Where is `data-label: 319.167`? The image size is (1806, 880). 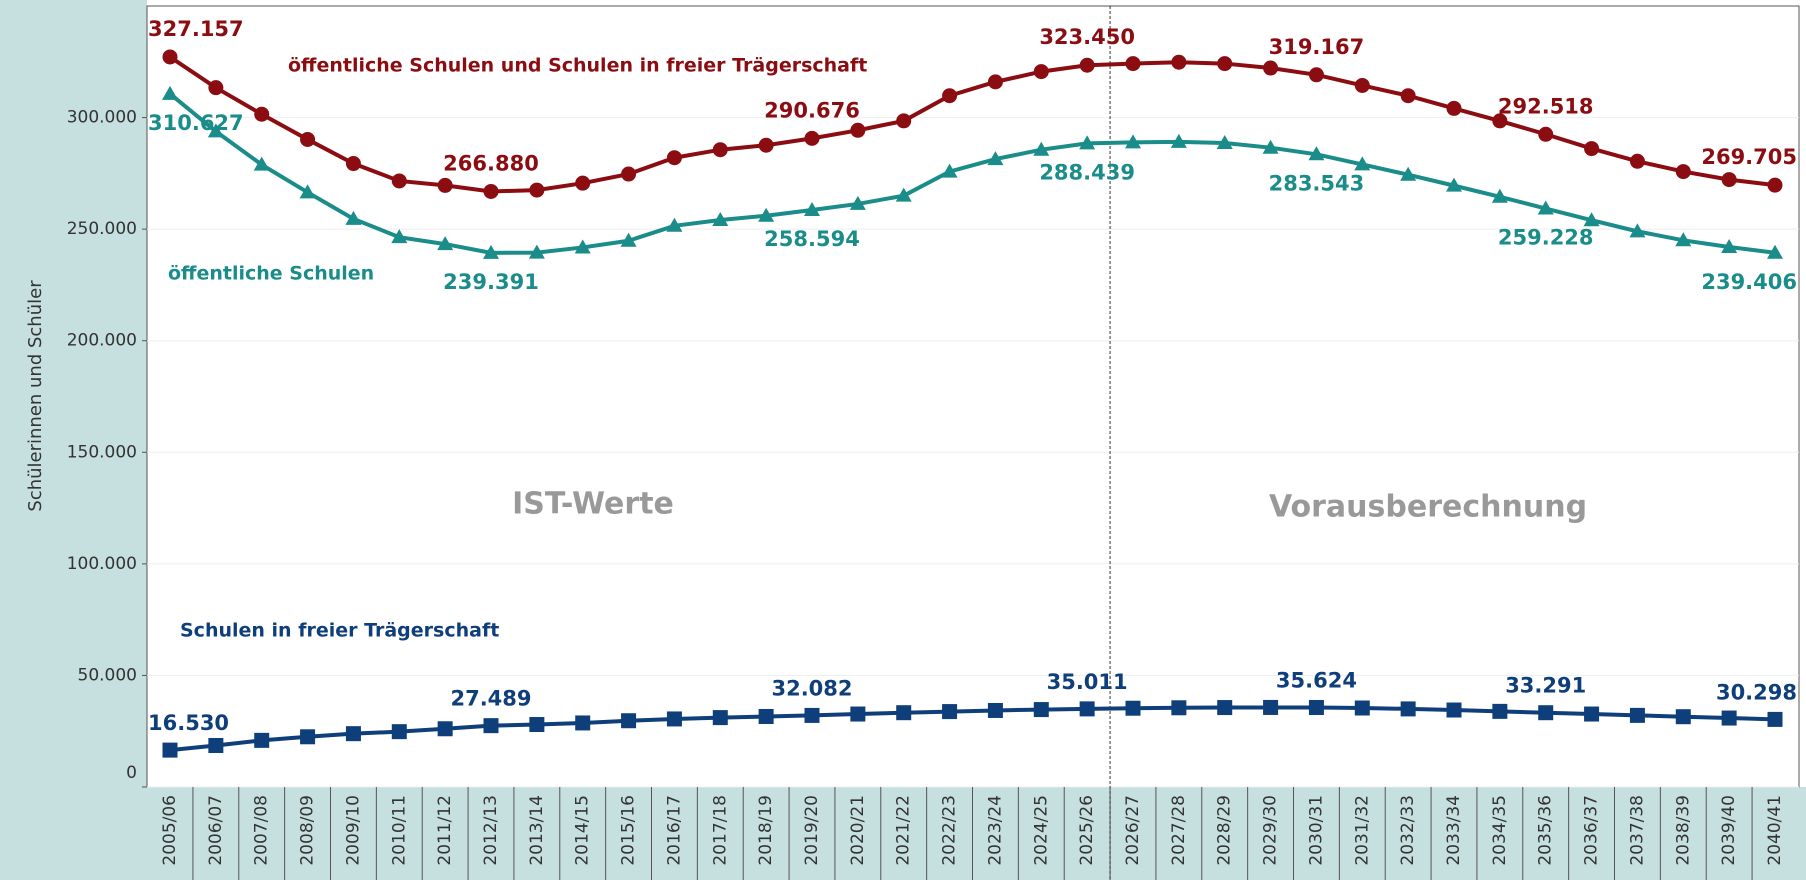
data-label: 319.167 is located at coordinates (1317, 47).